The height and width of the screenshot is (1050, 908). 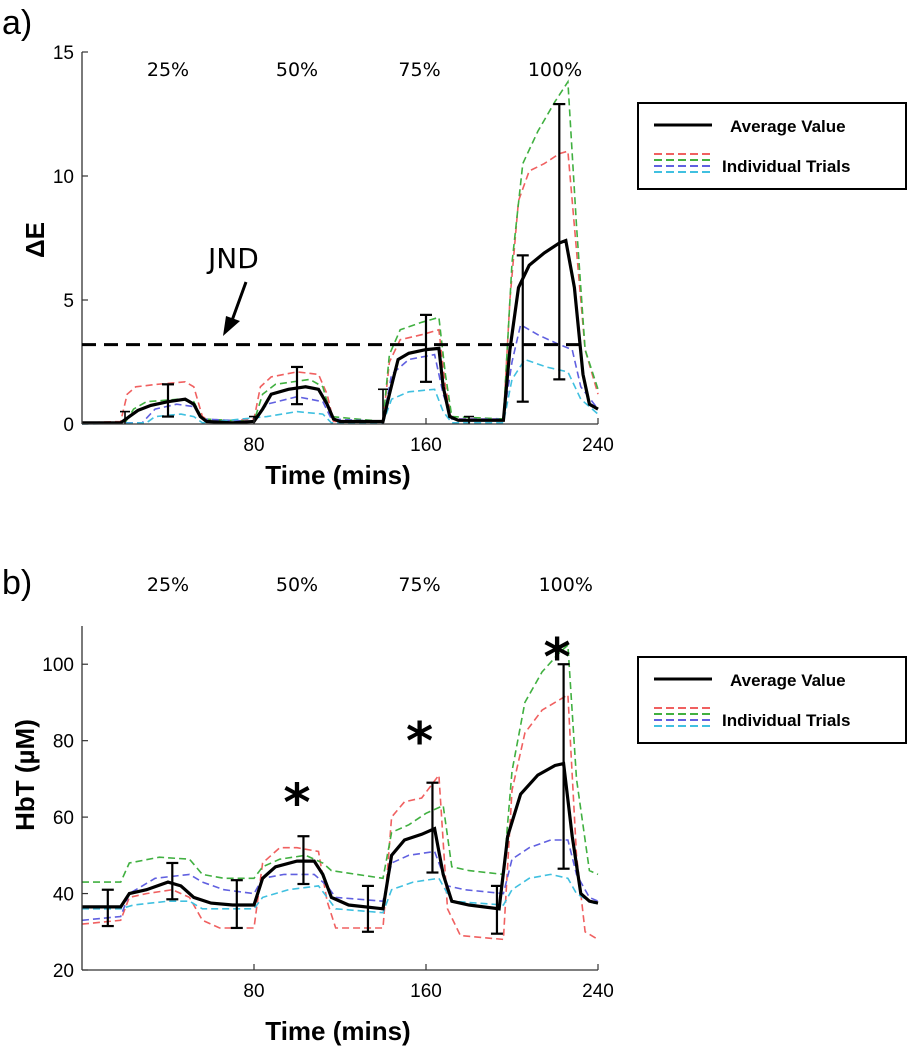 I want to click on y-tick-label: 15, so click(x=63, y=53).